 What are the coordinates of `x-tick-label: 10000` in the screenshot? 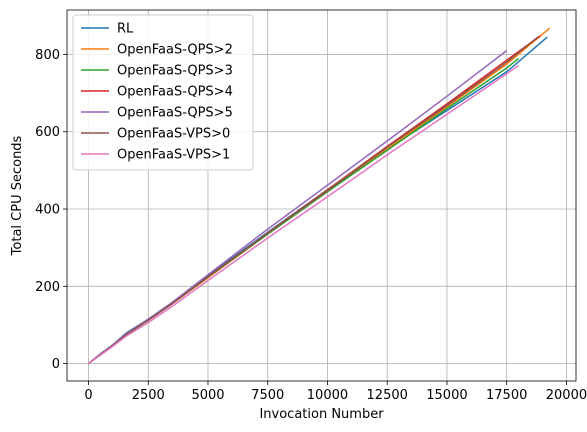 It's located at (327, 395).